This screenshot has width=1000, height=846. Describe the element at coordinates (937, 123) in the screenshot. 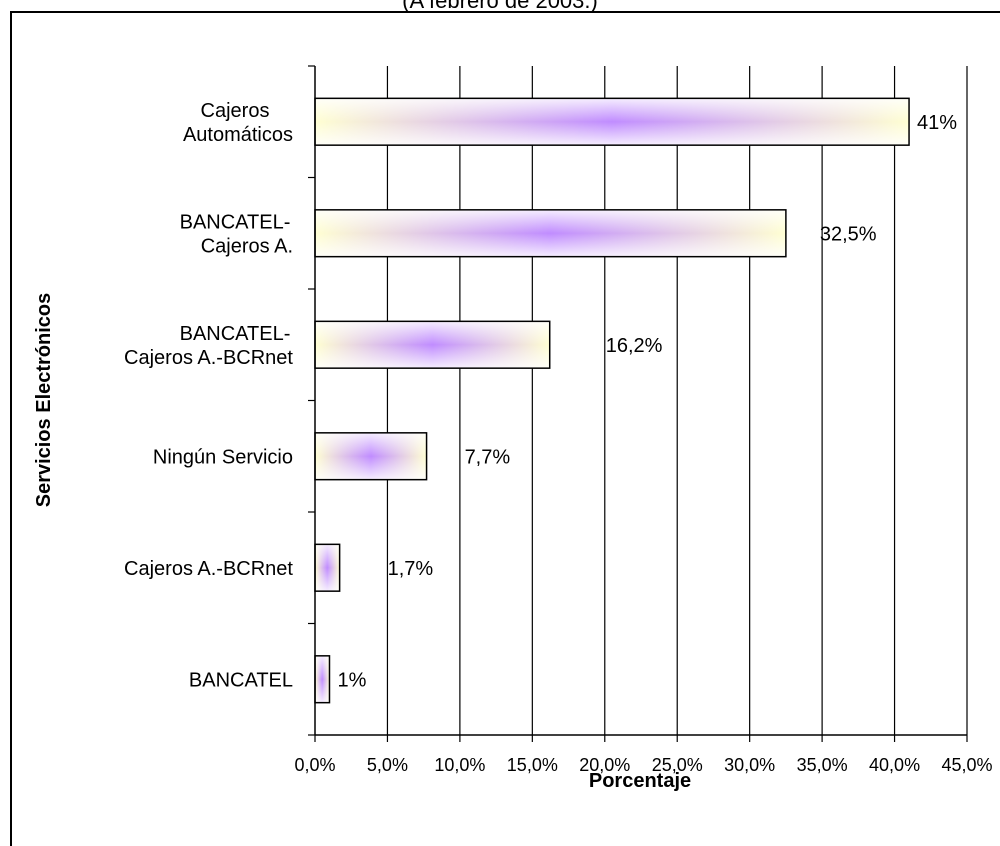

I see `data-label: 41%` at that location.